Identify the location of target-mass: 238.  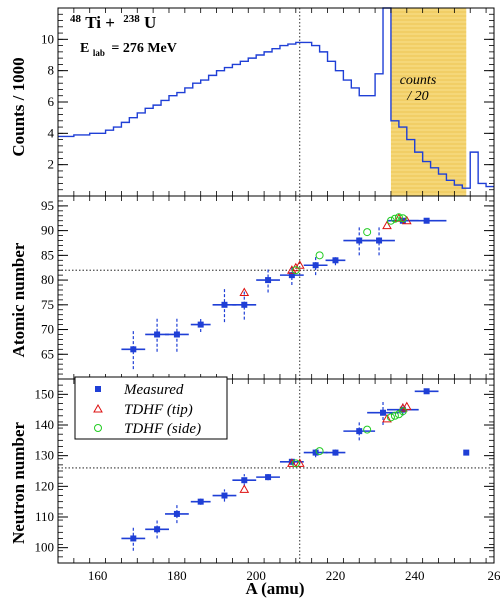
(131, 19).